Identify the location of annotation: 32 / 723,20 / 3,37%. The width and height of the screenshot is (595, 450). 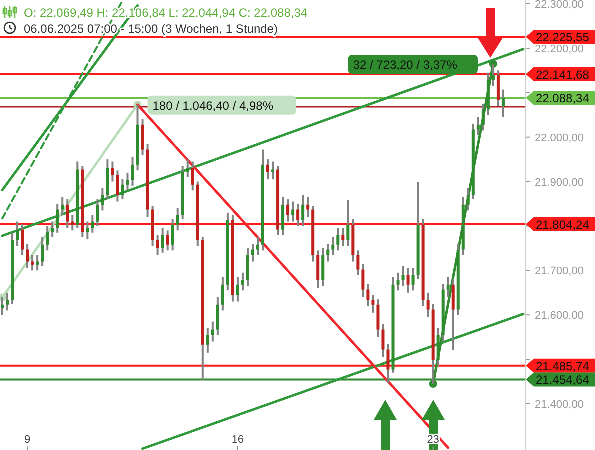
(405, 65).